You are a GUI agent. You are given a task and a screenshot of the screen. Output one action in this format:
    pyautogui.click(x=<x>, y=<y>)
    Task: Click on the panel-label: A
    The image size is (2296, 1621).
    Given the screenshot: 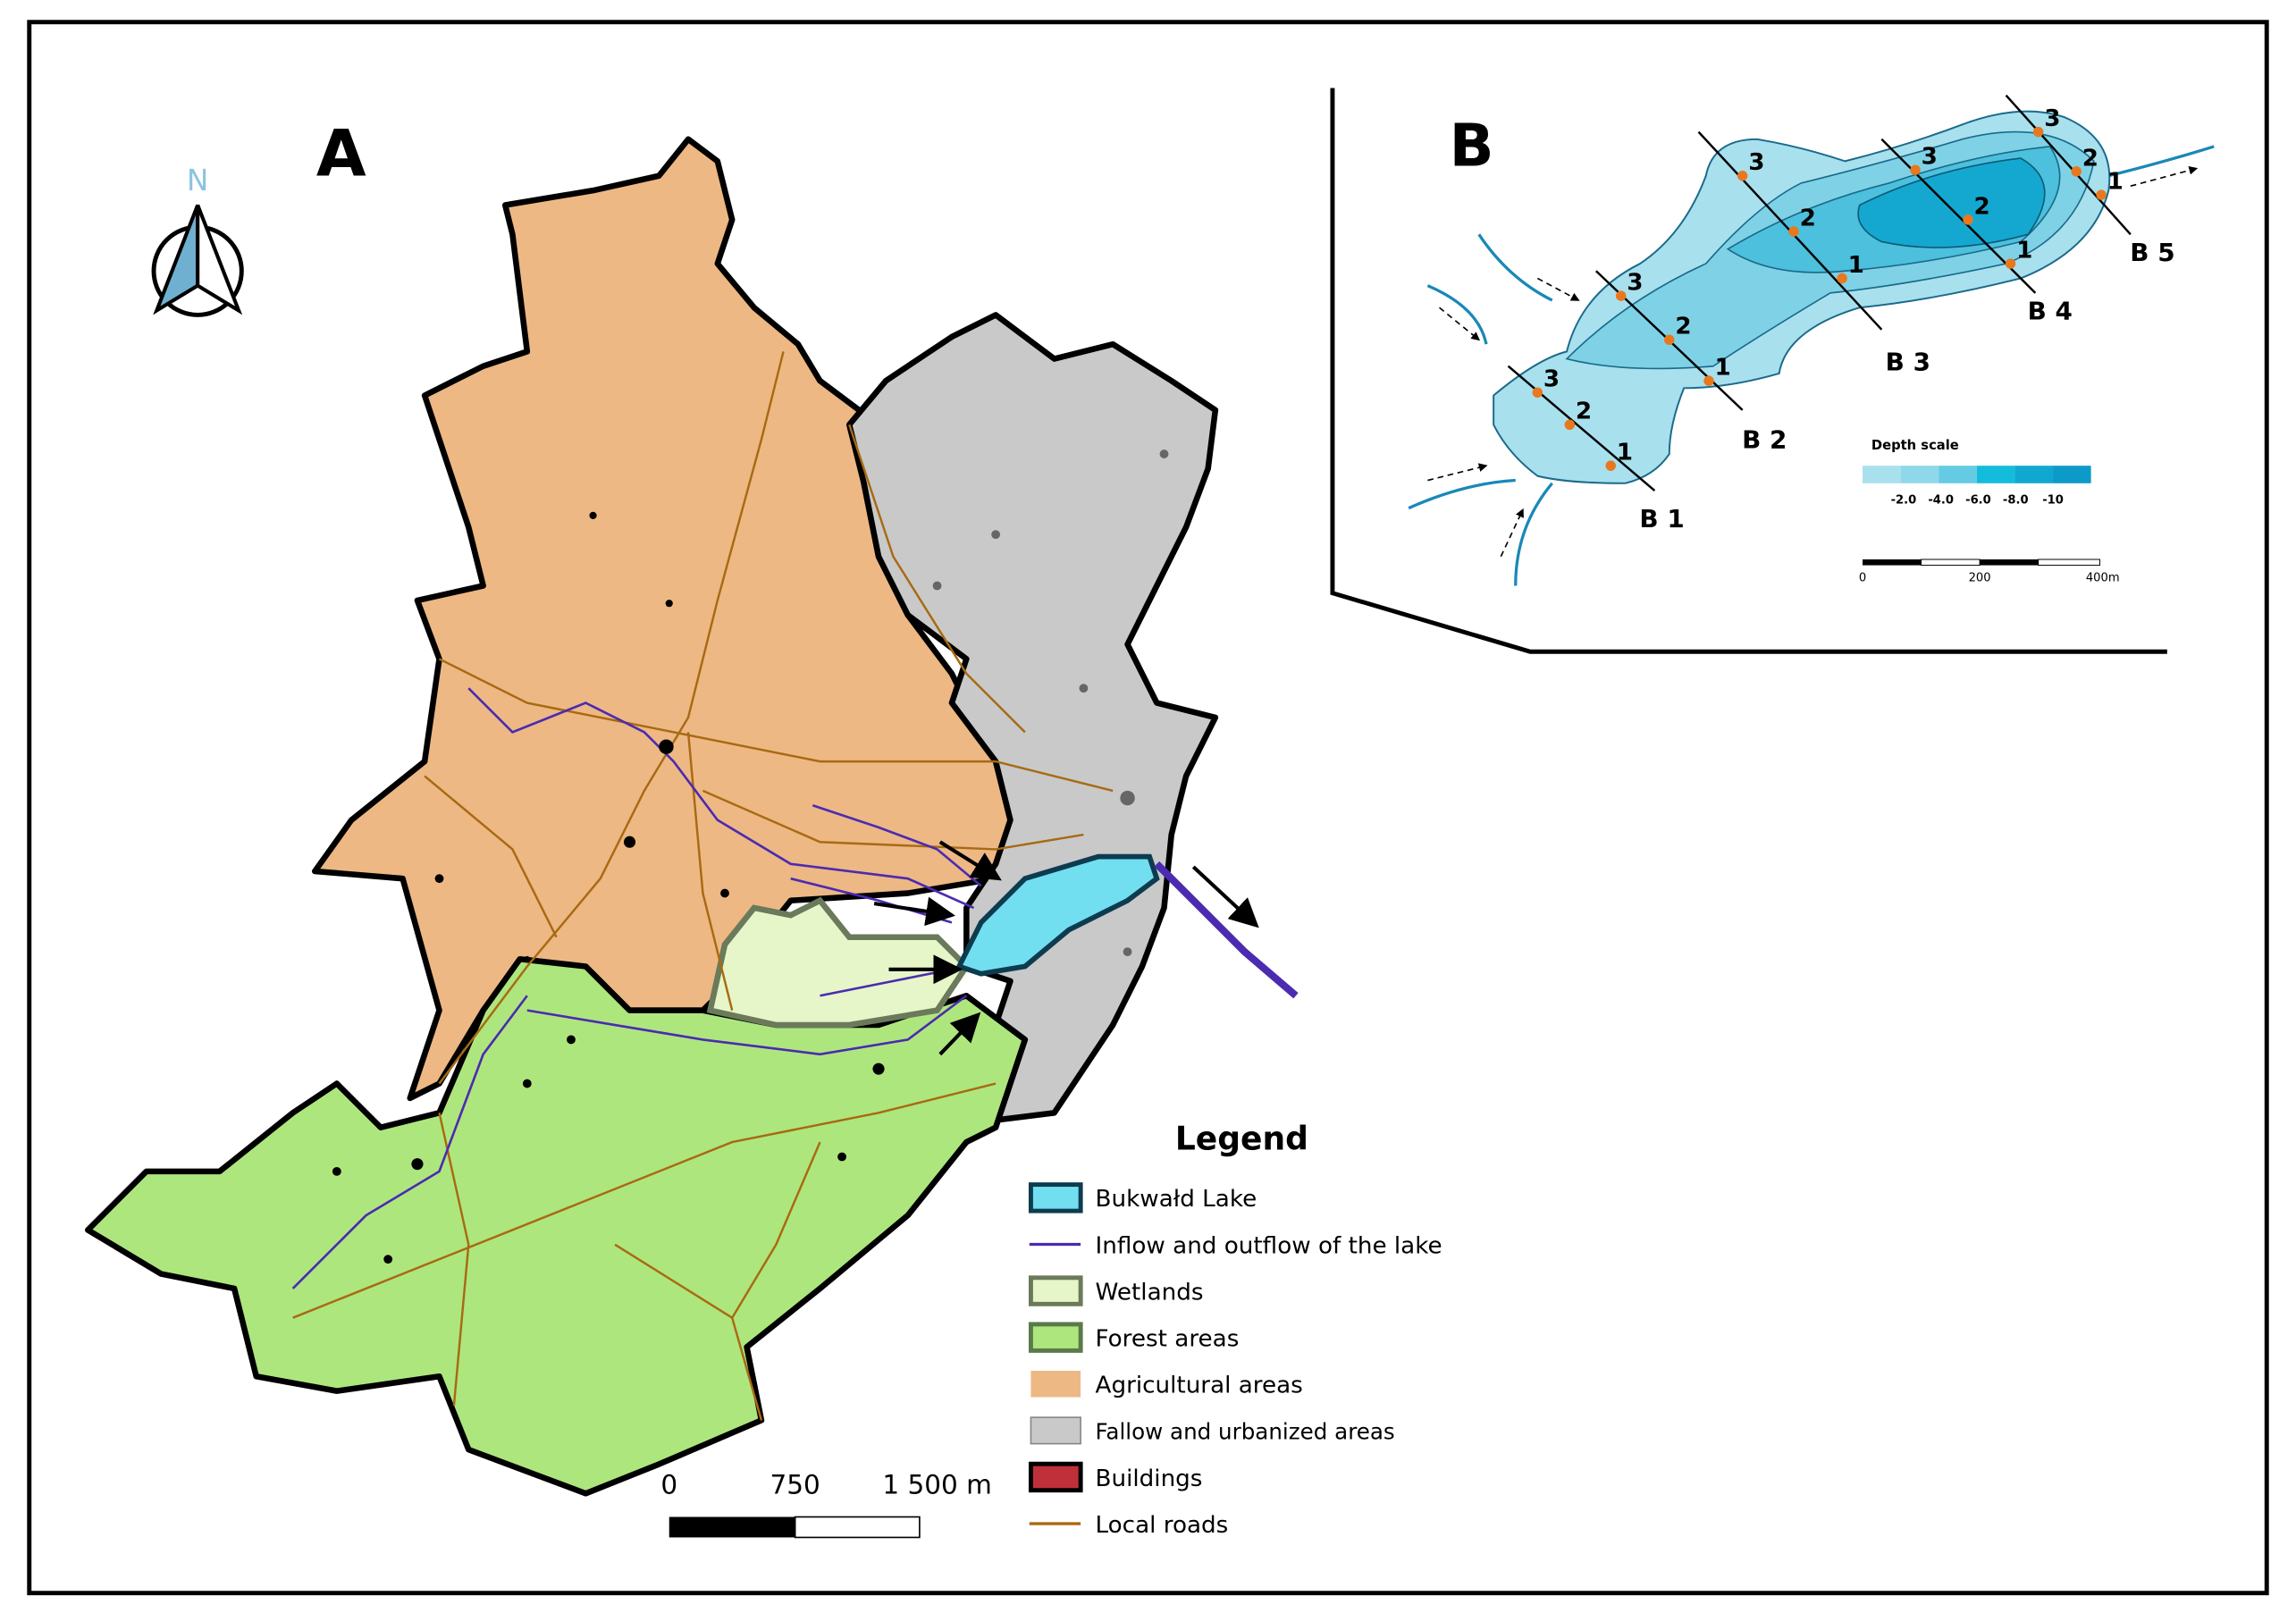 What is the action you would take?
    pyautogui.click(x=341, y=153)
    